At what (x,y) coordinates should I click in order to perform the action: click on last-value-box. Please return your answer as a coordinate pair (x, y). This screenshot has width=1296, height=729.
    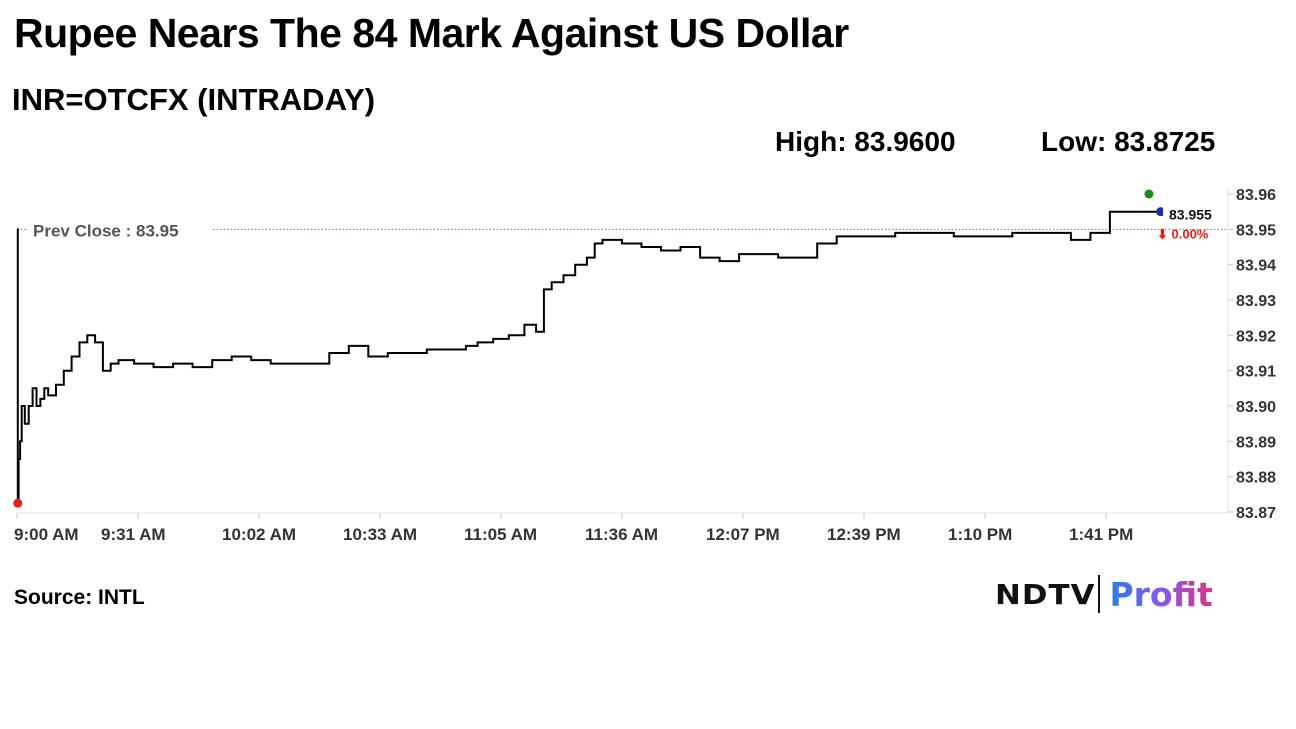
    Looking at the image, I should click on (1192, 214).